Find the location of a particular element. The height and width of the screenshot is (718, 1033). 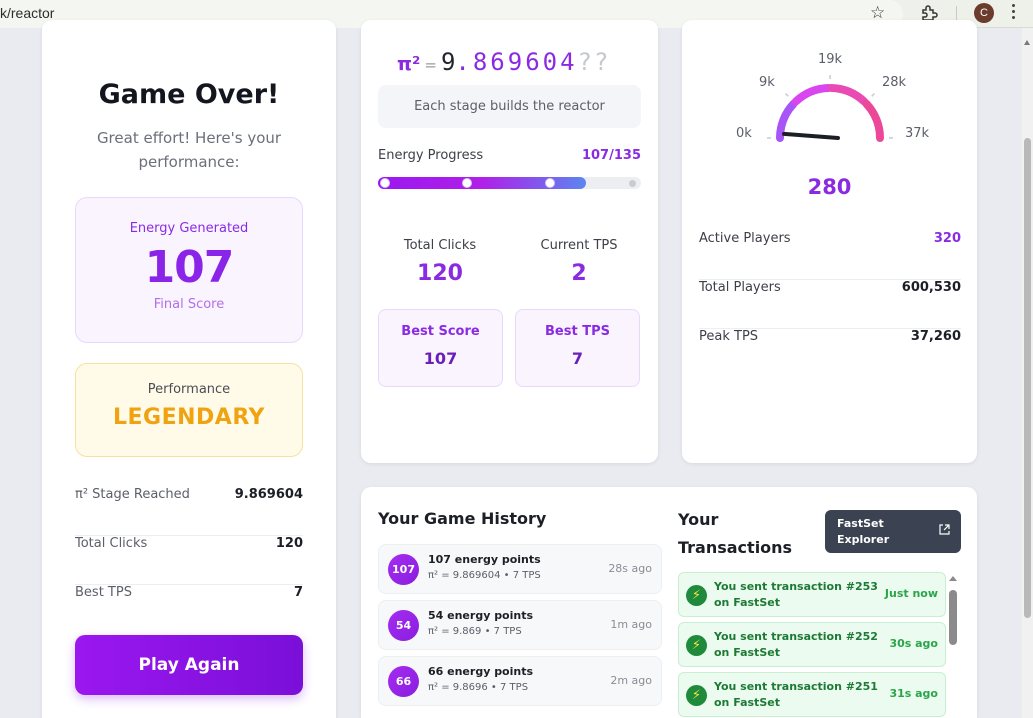

transactions-scrollbar is located at coordinates (953, 646).